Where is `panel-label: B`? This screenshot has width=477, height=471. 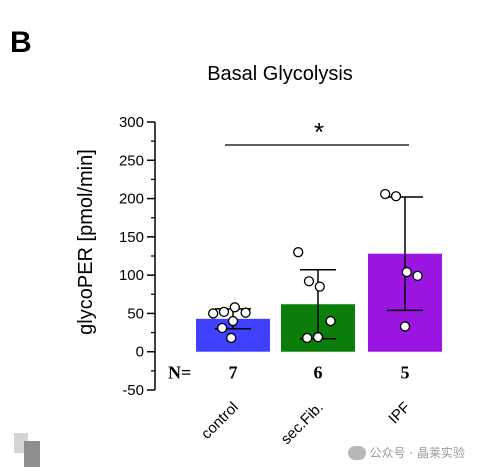 panel-label: B is located at coordinates (21, 42).